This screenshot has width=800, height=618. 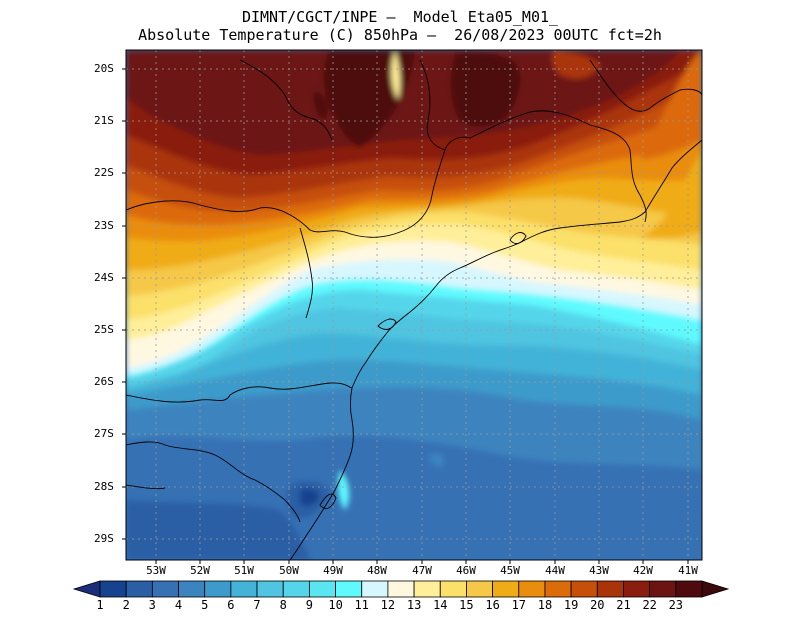 I want to click on colorbar-label: 17, so click(x=519, y=605).